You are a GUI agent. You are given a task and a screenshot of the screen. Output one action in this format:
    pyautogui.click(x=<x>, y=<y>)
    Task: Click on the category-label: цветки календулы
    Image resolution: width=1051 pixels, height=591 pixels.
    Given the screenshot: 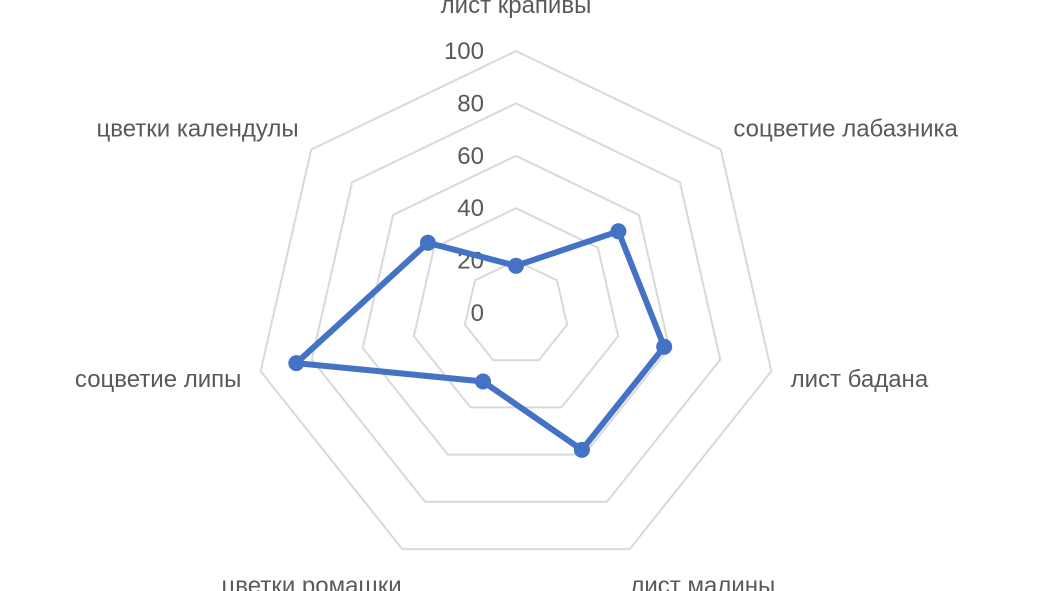 What is the action you would take?
    pyautogui.click(x=198, y=128)
    